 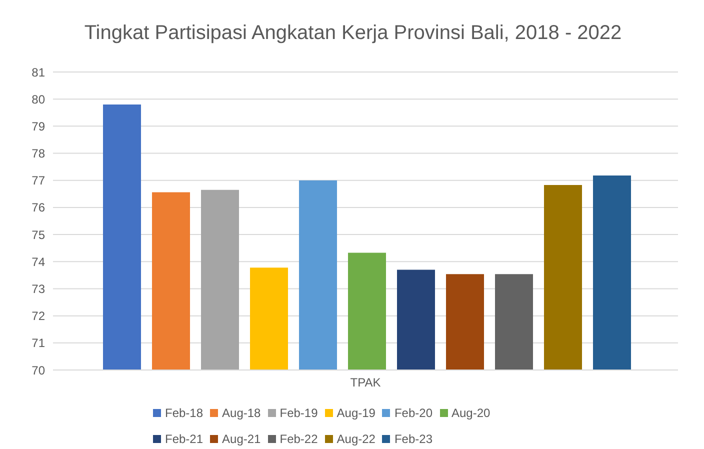 I want to click on legend-label: Feb-20, so click(x=412, y=413).